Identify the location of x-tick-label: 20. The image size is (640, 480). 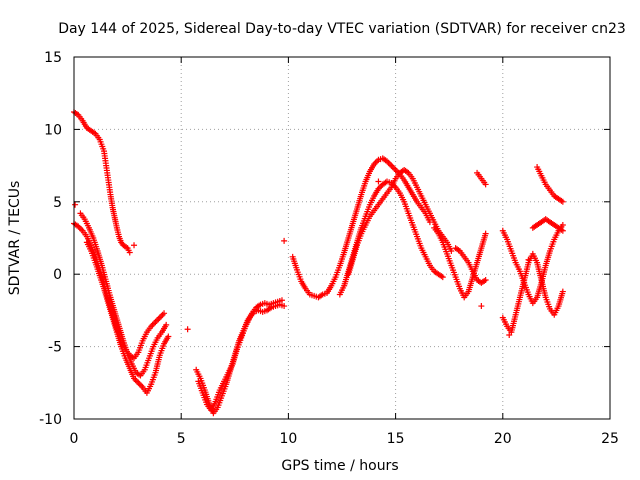
(503, 439).